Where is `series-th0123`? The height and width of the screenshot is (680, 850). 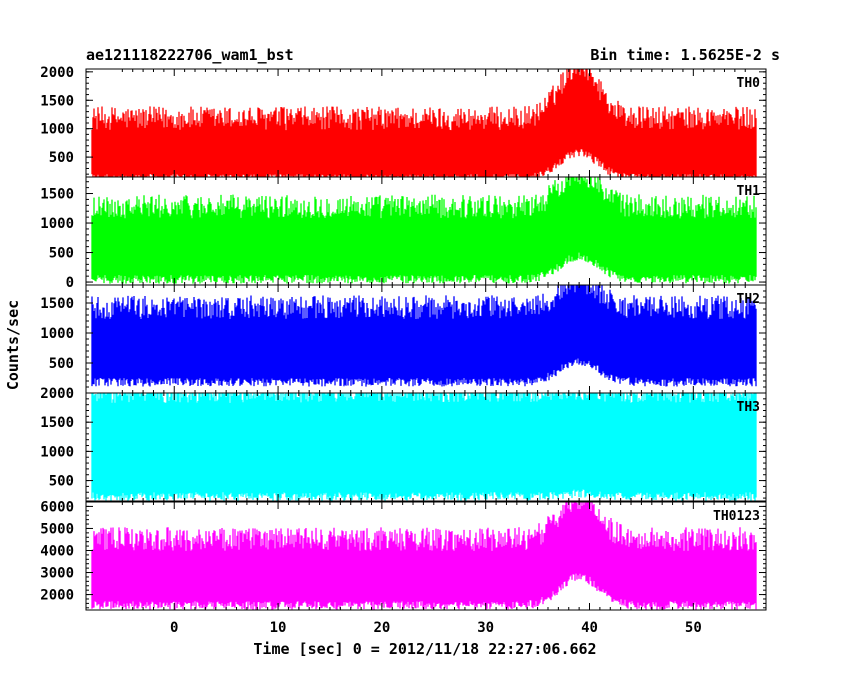
series-th0123 is located at coordinates (424, 556).